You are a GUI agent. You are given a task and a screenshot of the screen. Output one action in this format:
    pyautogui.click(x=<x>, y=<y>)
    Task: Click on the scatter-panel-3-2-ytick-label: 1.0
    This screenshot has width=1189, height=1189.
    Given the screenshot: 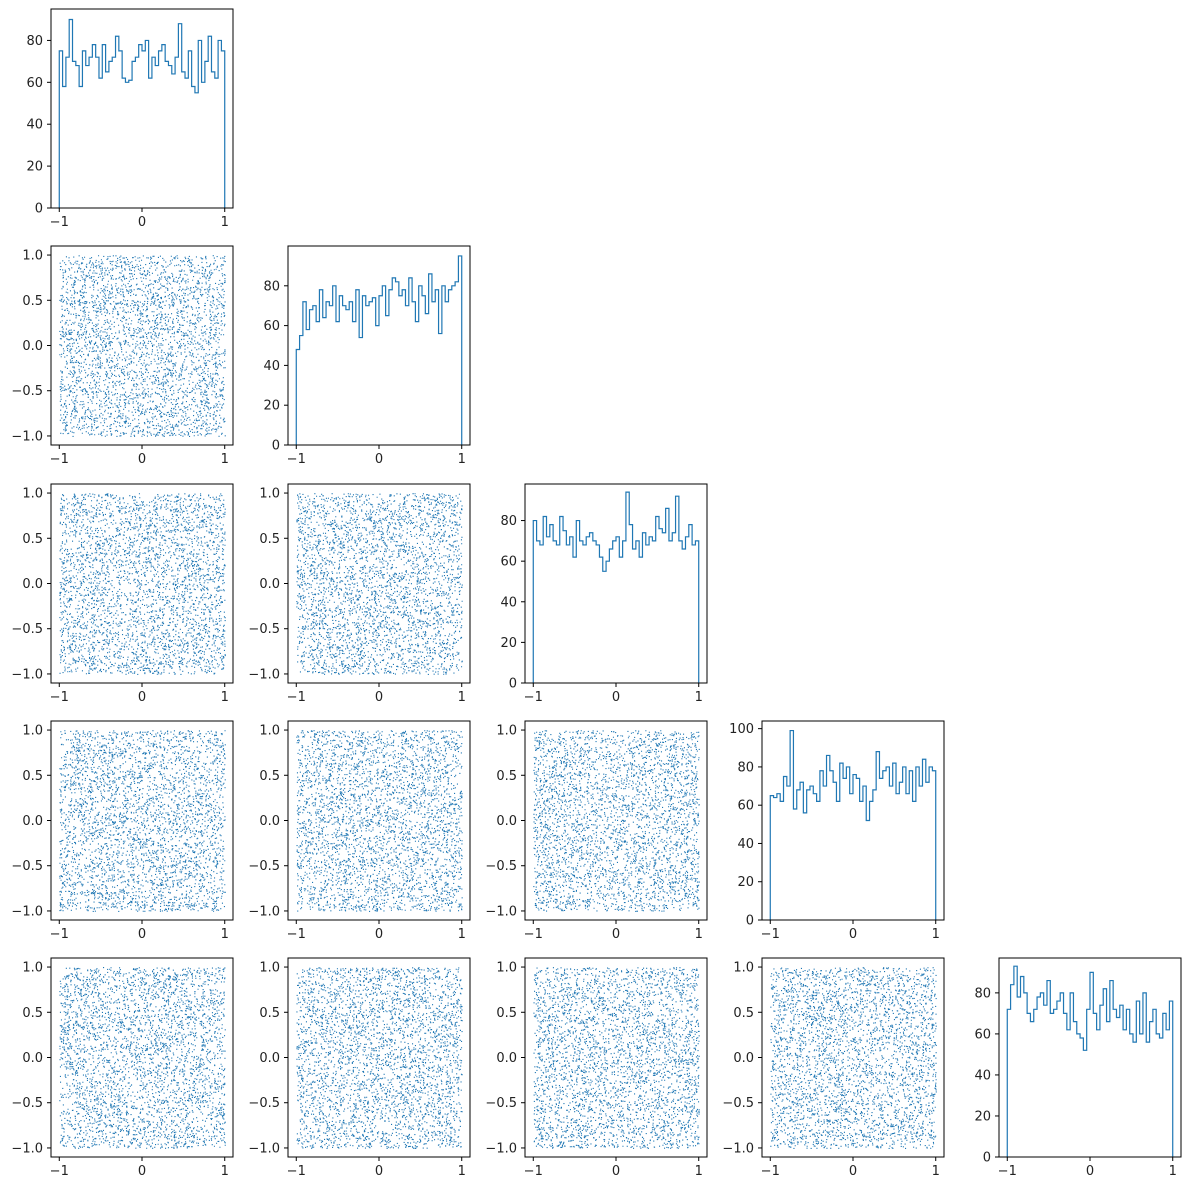 What is the action you would take?
    pyautogui.click(x=506, y=731)
    